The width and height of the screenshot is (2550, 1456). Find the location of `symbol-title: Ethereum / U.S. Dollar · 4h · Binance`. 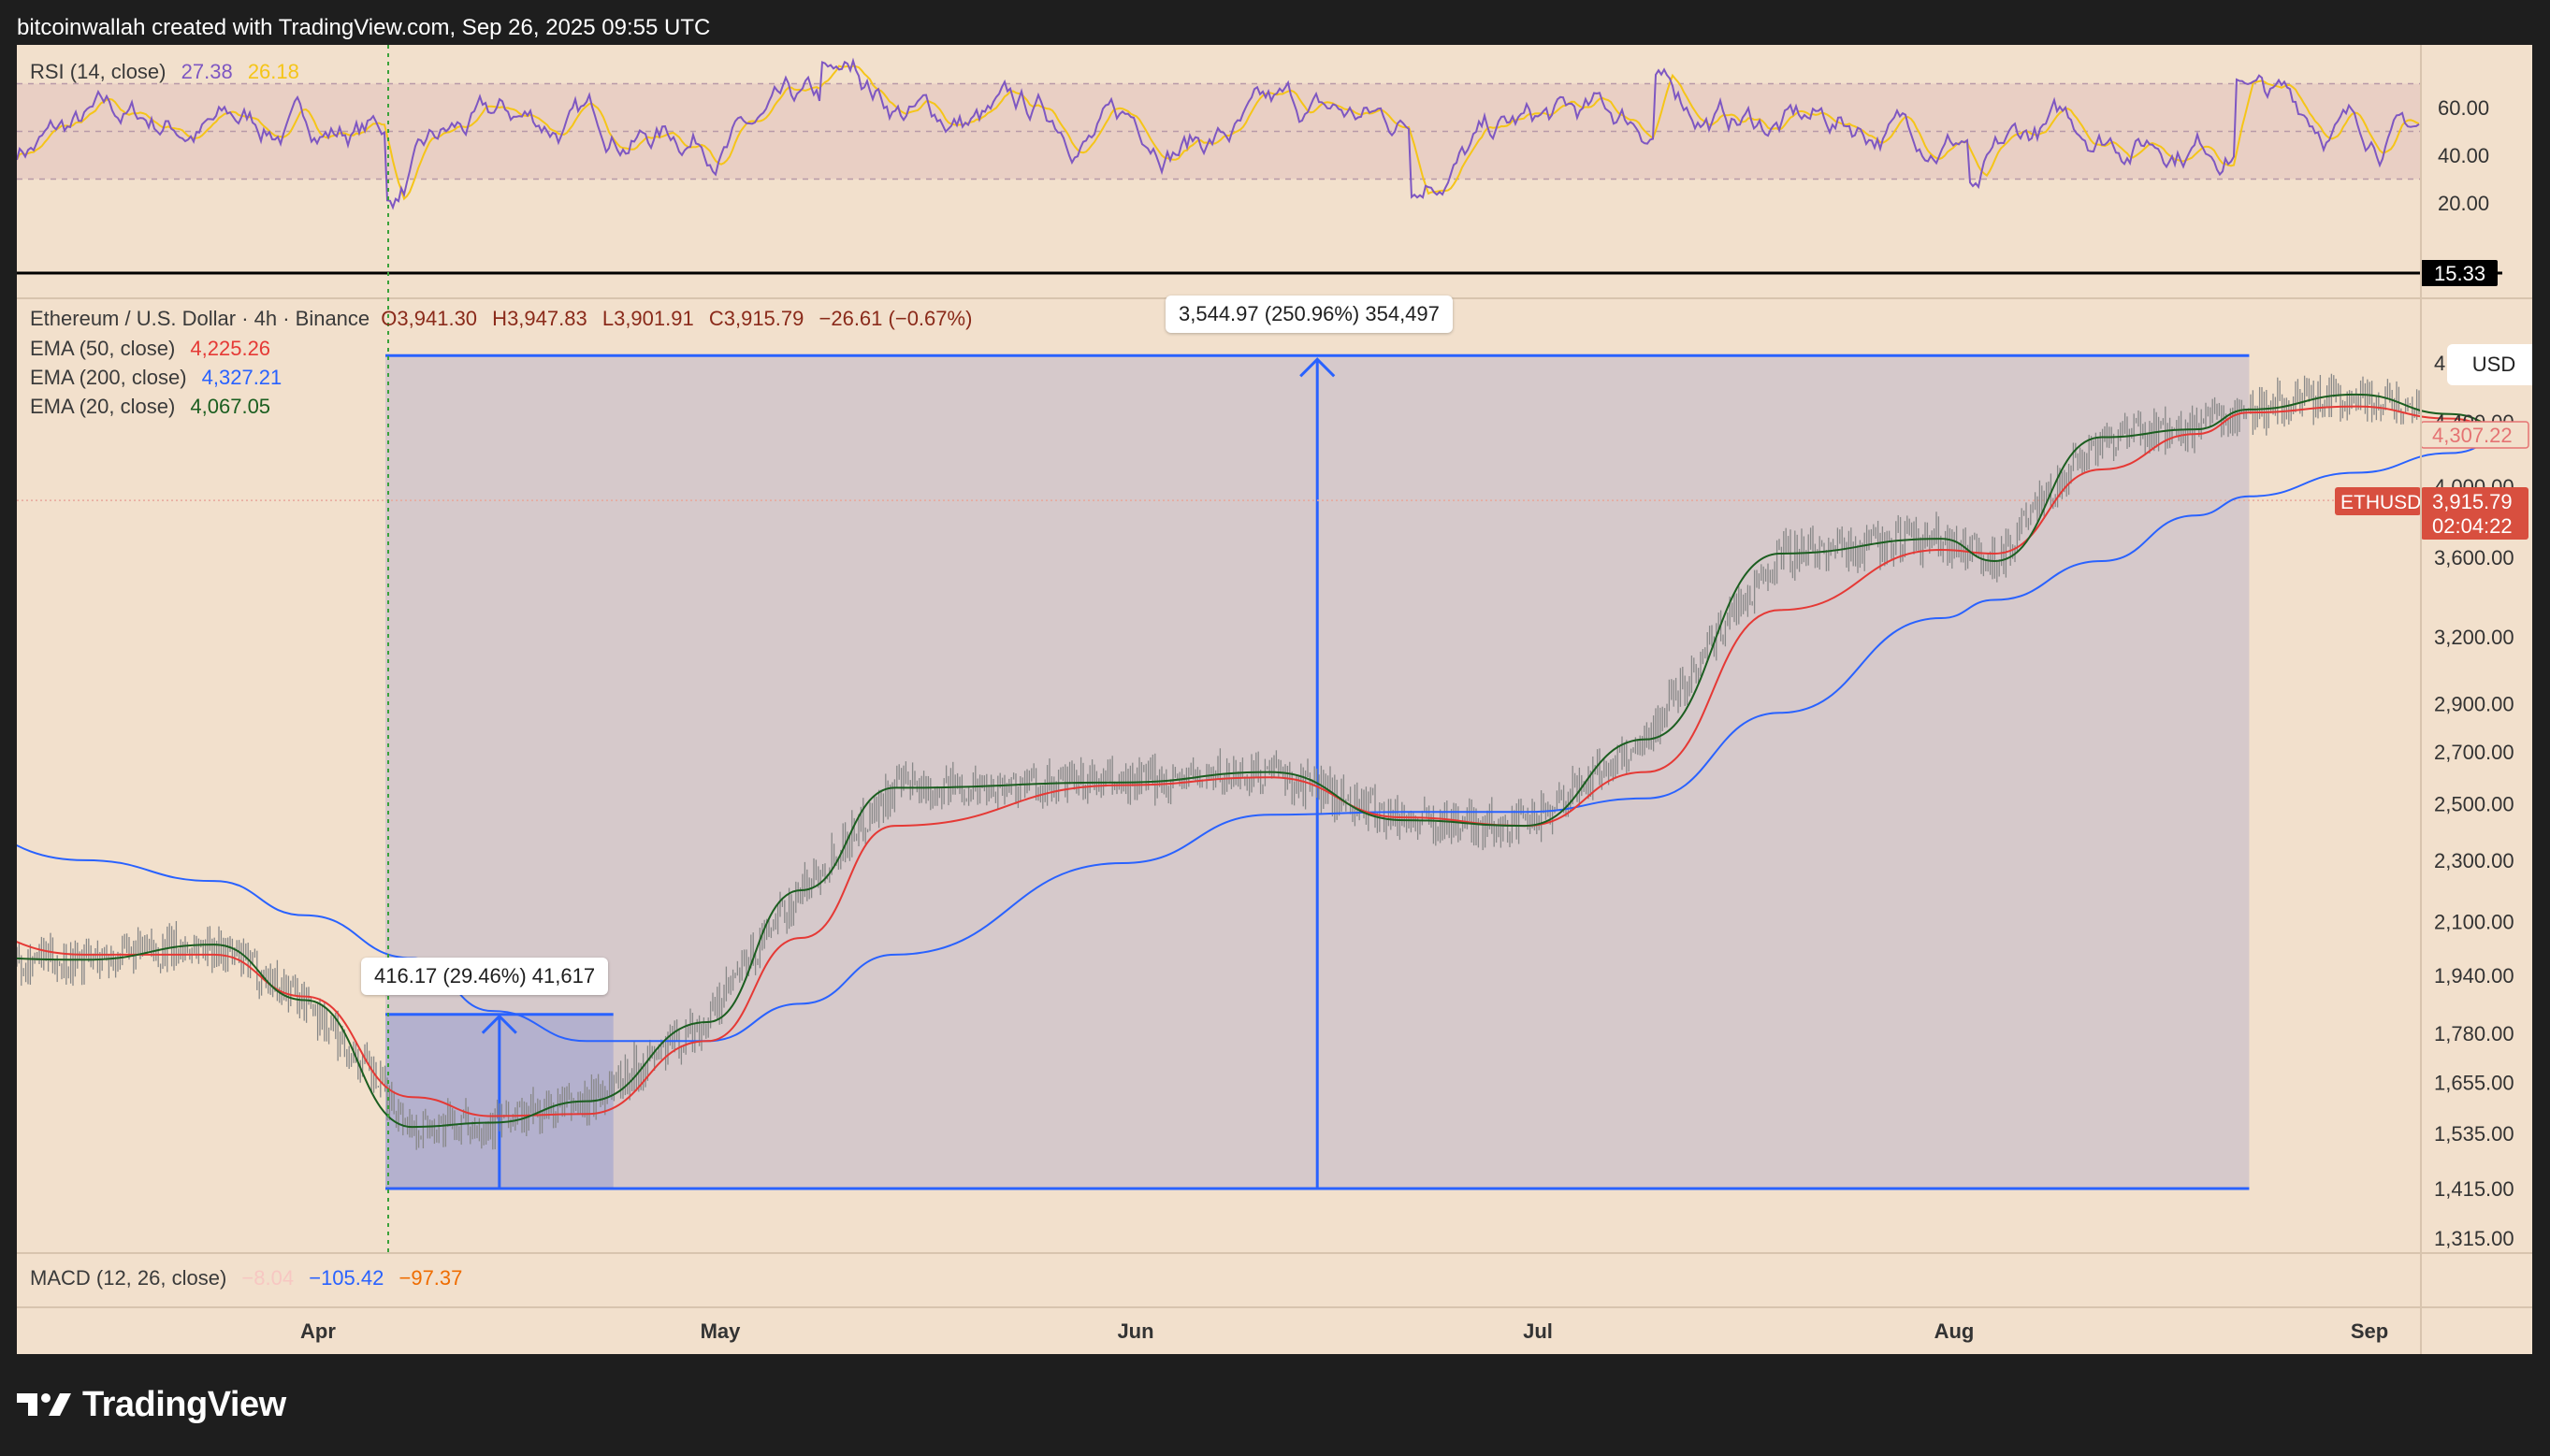

symbol-title: Ethereum / U.S. Dollar · 4h · Binance is located at coordinates (200, 318).